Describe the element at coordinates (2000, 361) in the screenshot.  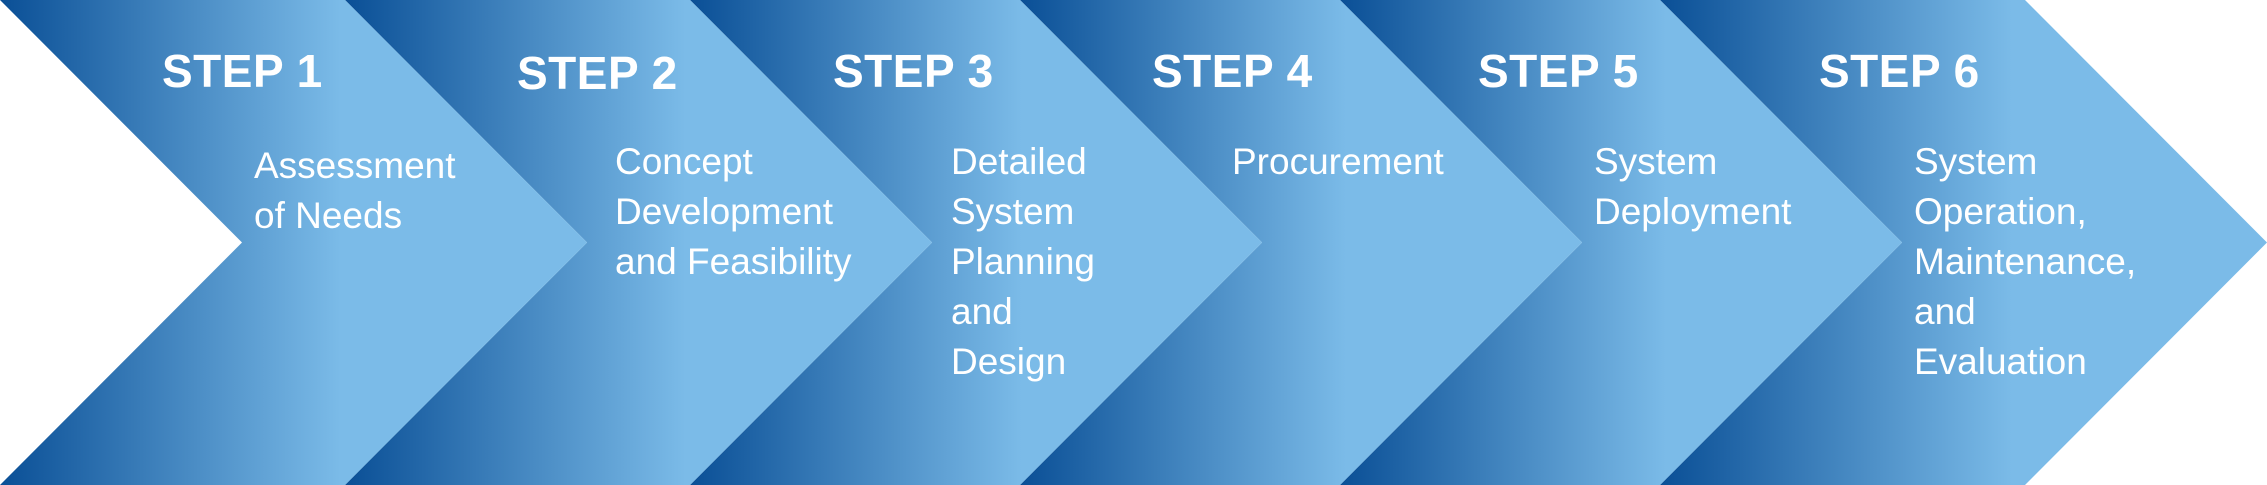
I see `step-6-description-line: Evaluation` at that location.